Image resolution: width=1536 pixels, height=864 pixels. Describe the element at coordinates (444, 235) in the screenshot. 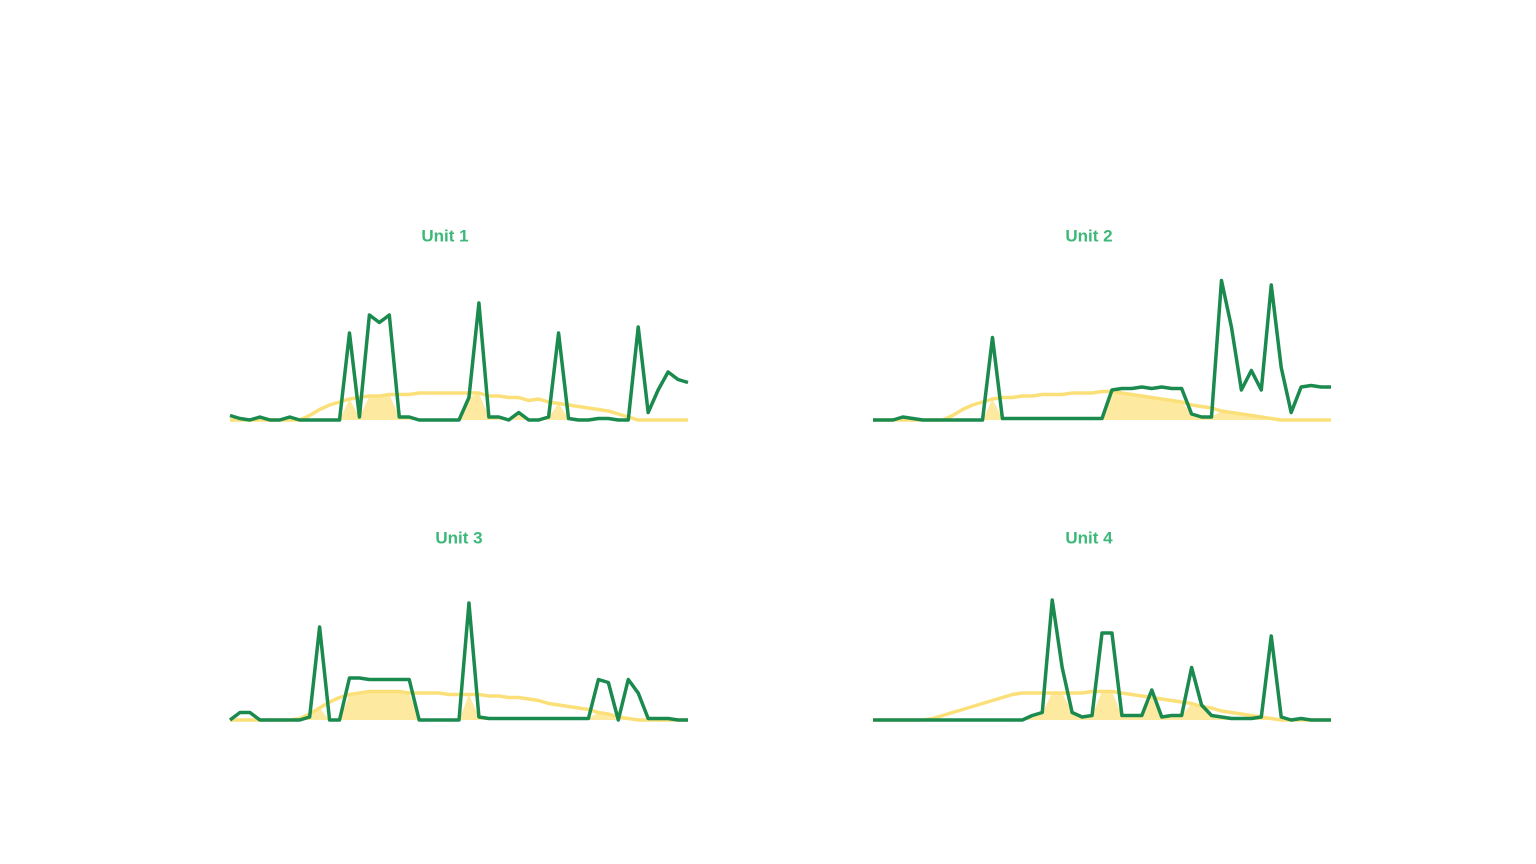

I see `chart-title: Unit 1` at that location.